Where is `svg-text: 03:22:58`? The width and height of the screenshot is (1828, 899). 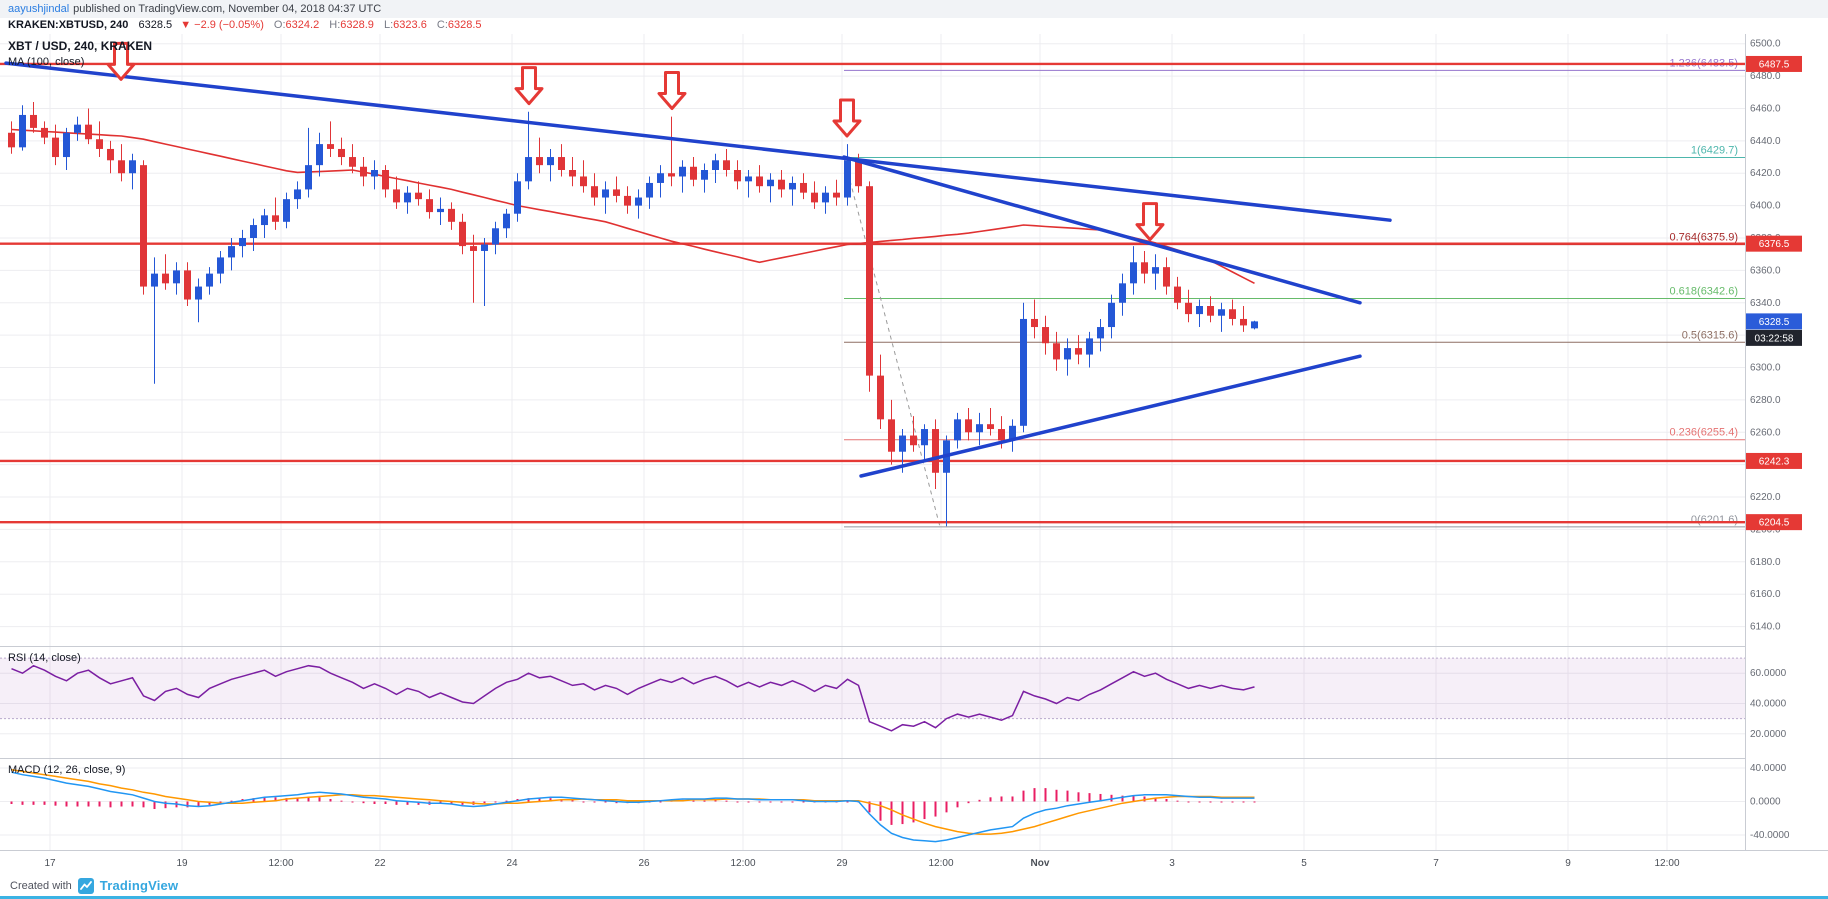
svg-text: 03:22:58 is located at coordinates (1774, 338).